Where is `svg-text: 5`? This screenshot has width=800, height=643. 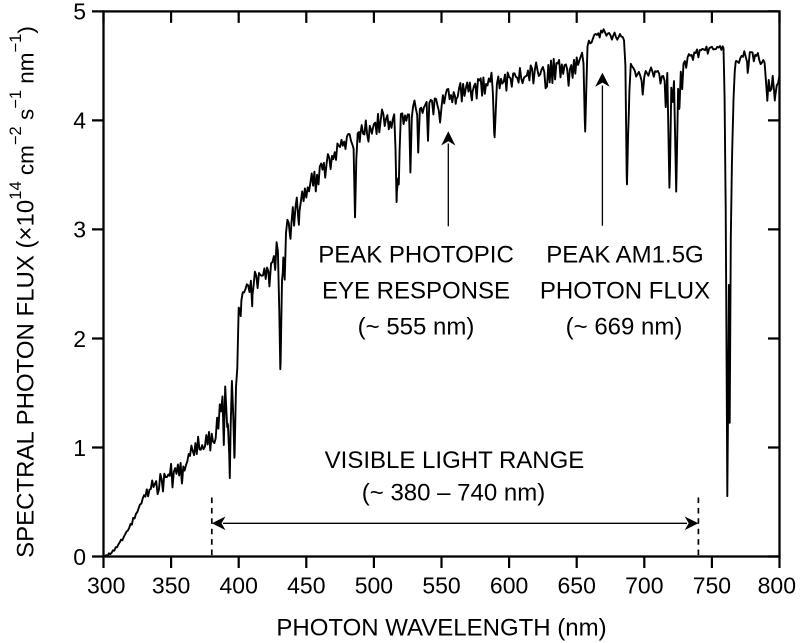
svg-text: 5 is located at coordinates (79, 12).